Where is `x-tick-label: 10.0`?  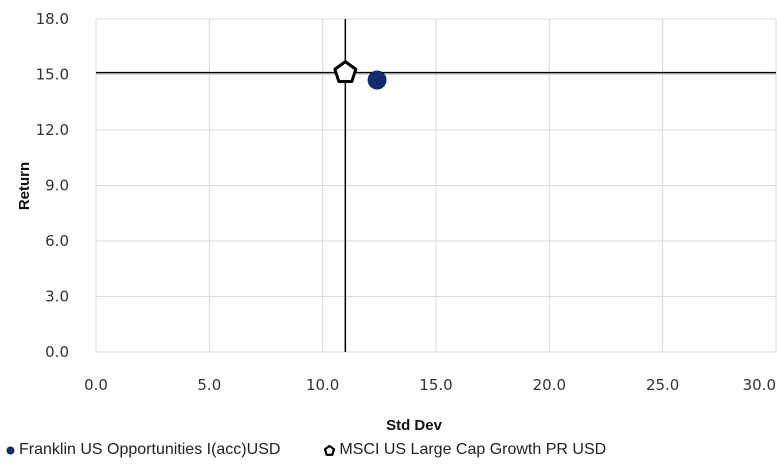 x-tick-label: 10.0 is located at coordinates (322, 385).